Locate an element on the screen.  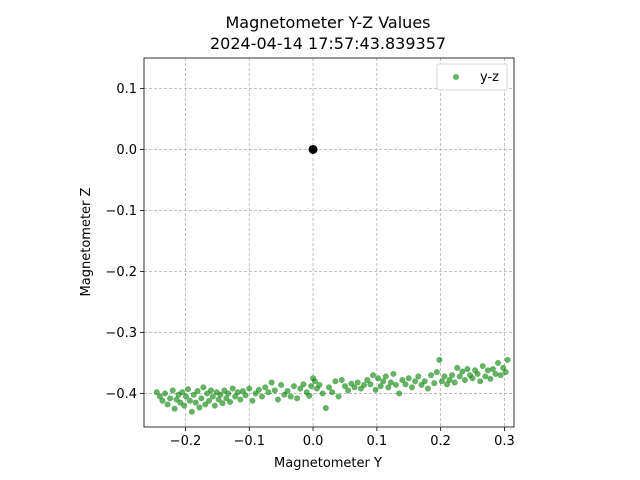
y-axis-label: Magnetometer Z is located at coordinates (86, 241).